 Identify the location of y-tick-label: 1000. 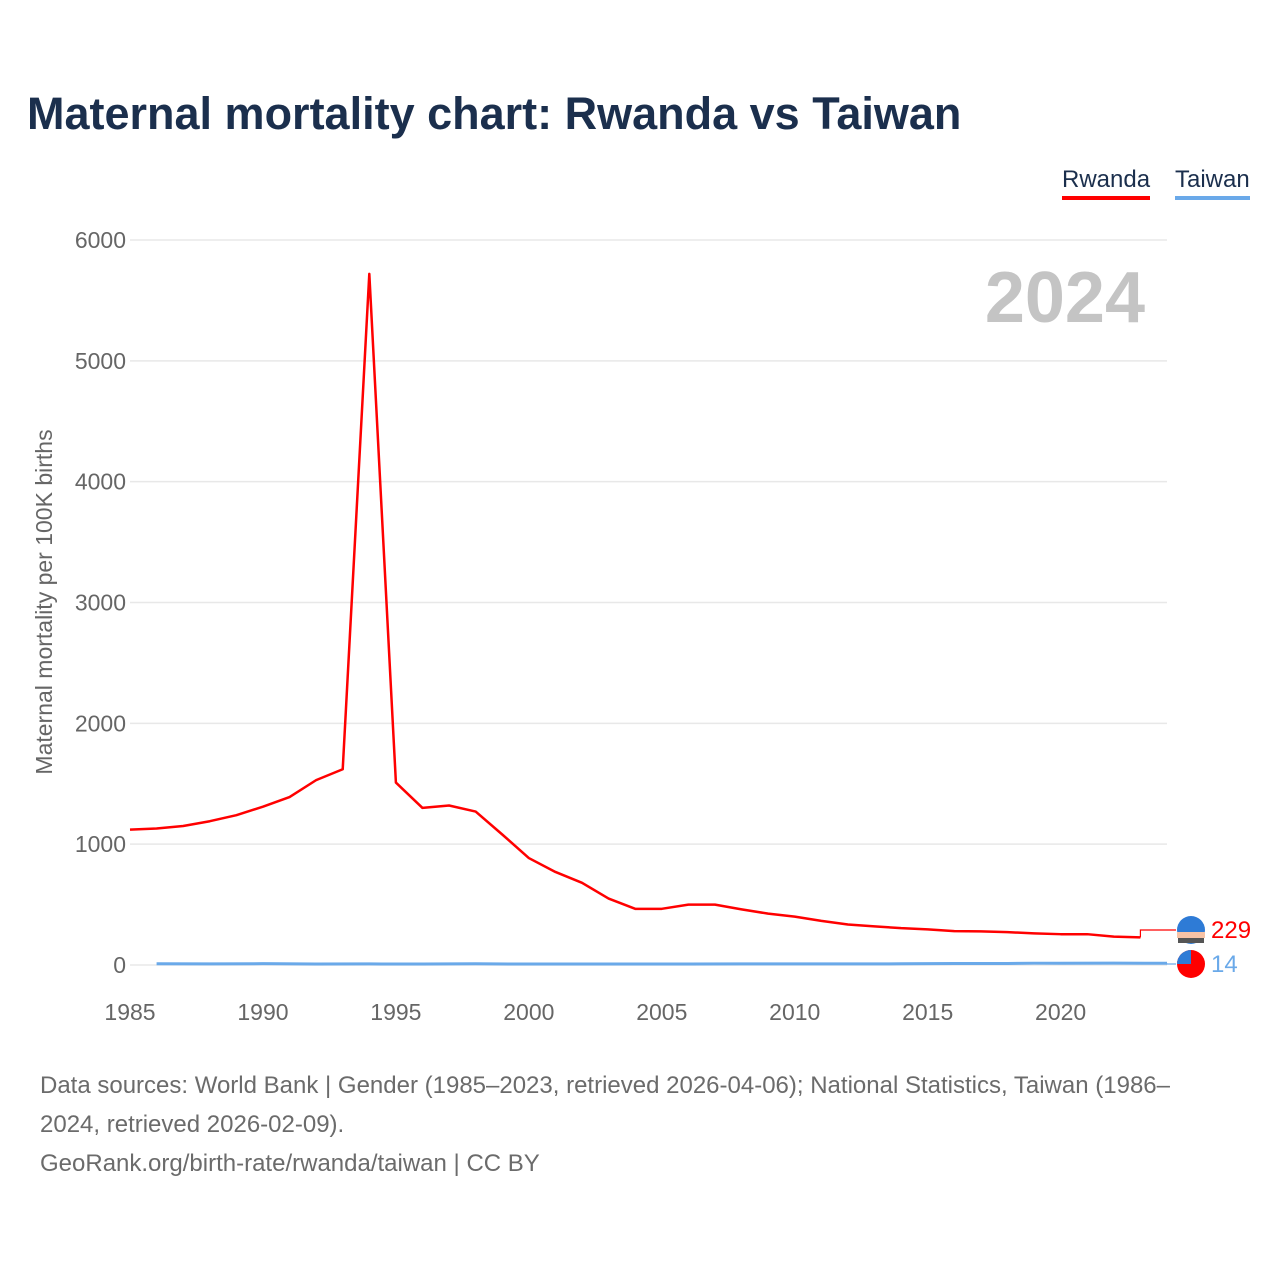
(100, 844).